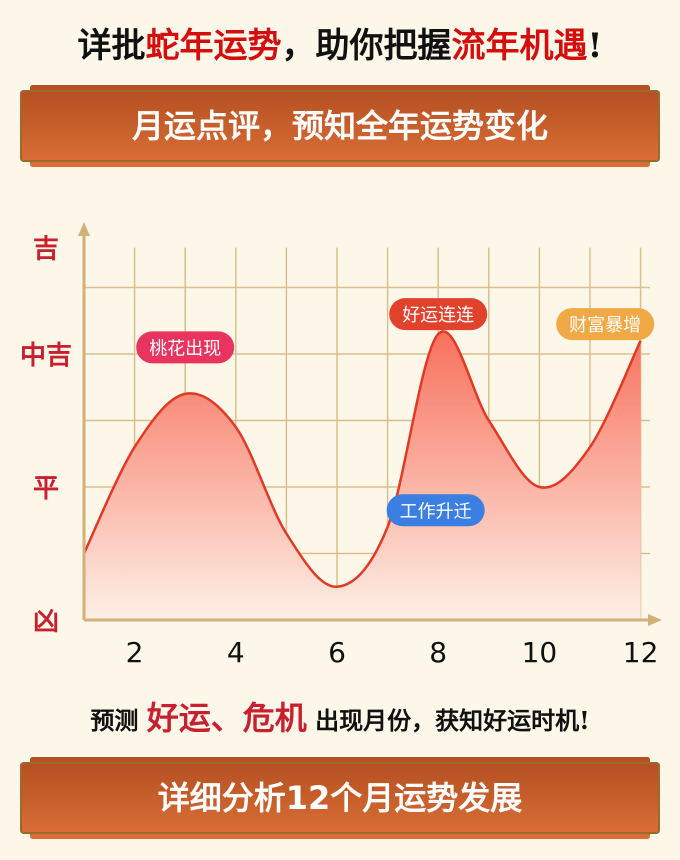 This screenshot has width=680, height=860. I want to click on headline: 详批蛇年运势，助你把握流年机遇!, so click(340, 42).